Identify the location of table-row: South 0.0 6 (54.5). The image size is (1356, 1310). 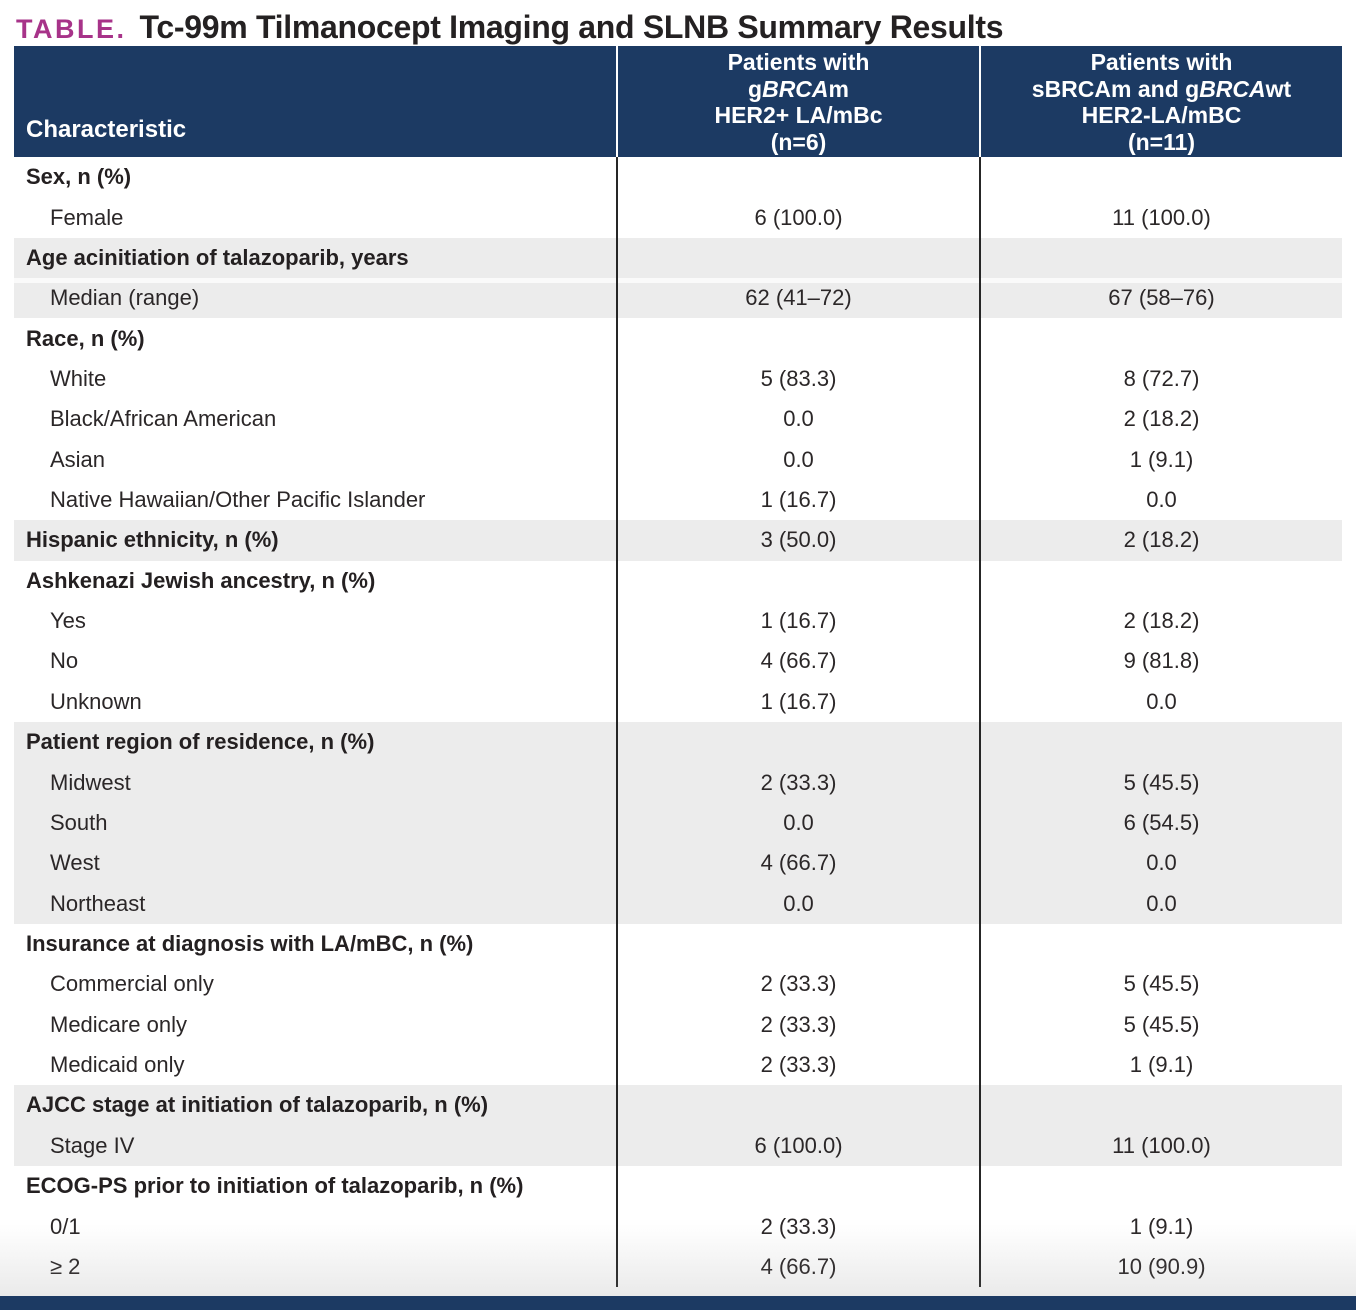
(678, 823).